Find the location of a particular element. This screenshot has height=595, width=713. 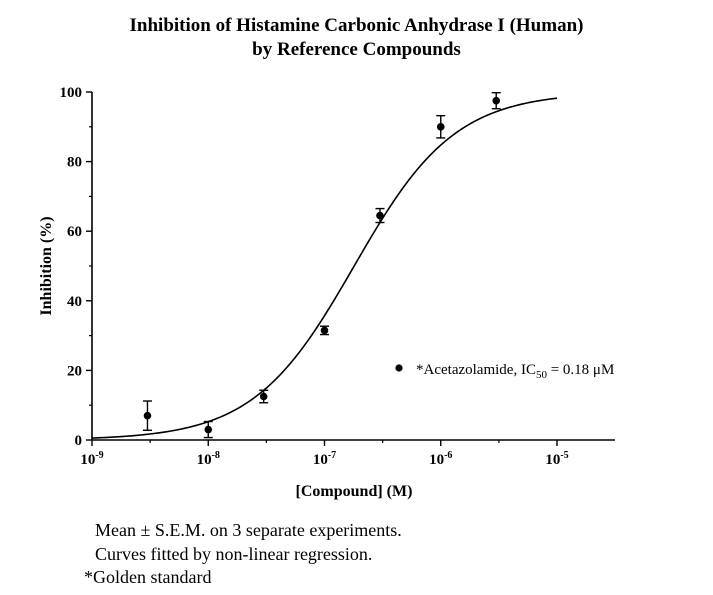

footnote-curve-fit: Curves fitted by non-linear regression. is located at coordinates (234, 554).